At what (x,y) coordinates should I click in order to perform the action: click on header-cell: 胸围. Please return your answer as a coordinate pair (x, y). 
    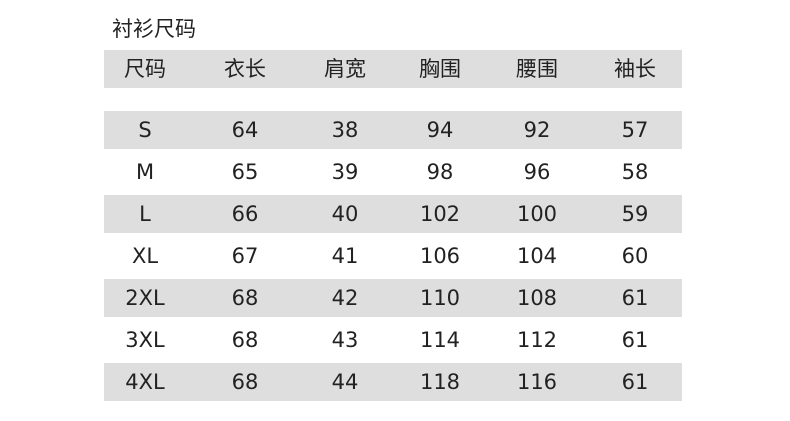
    Looking at the image, I should click on (440, 69).